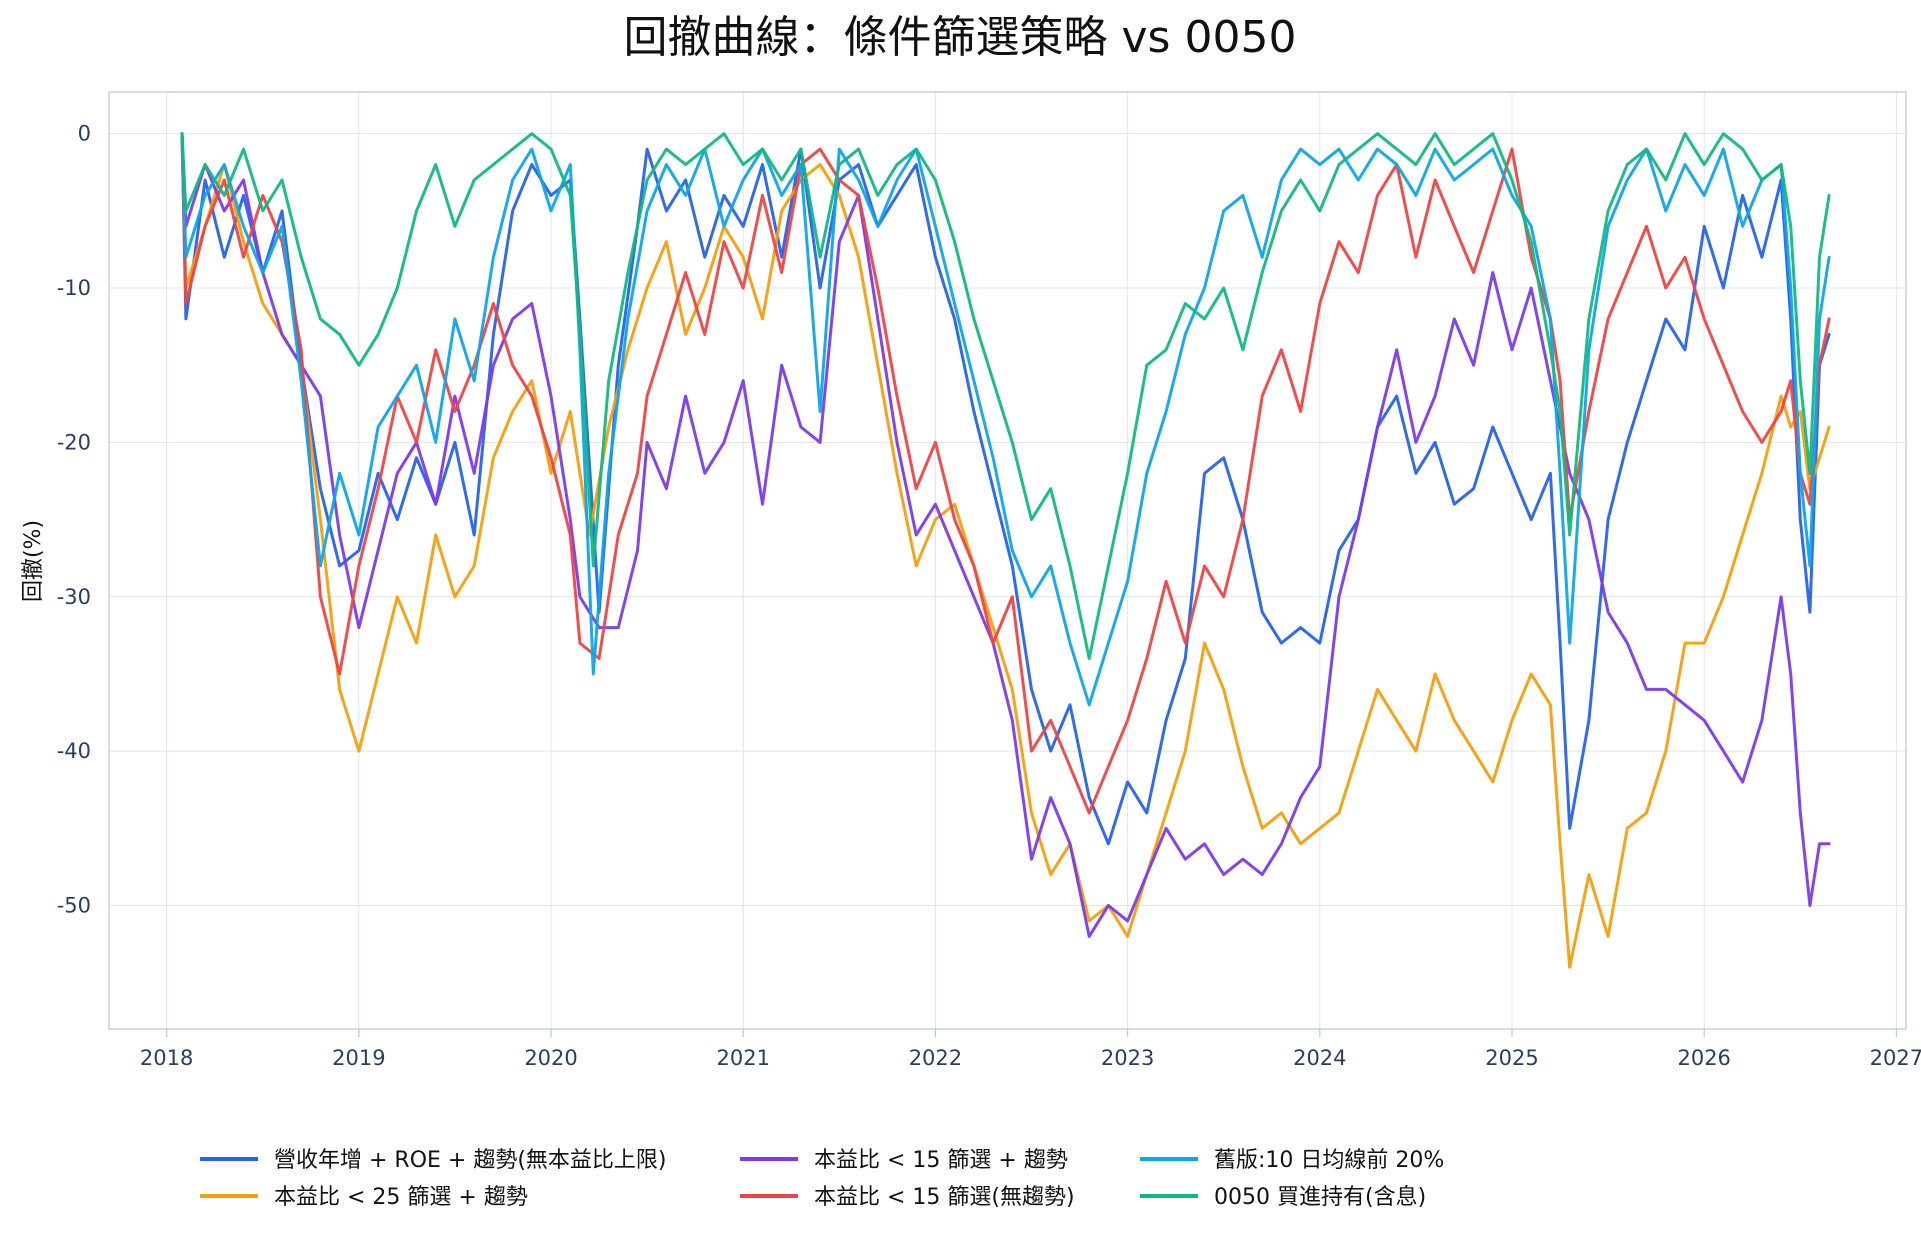 The height and width of the screenshot is (1234, 1921). I want to click on legend-label: 舊版:10 日均線前 20%, so click(1329, 1160).